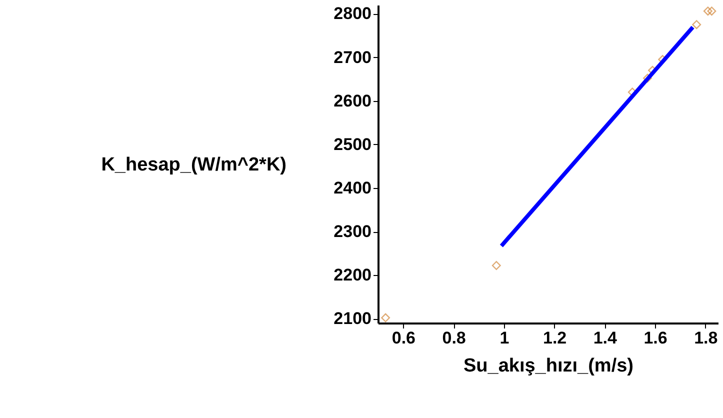 The image size is (723, 418). What do you see at coordinates (353, 57) in the screenshot?
I see `y-tick-label: 2700` at bounding box center [353, 57].